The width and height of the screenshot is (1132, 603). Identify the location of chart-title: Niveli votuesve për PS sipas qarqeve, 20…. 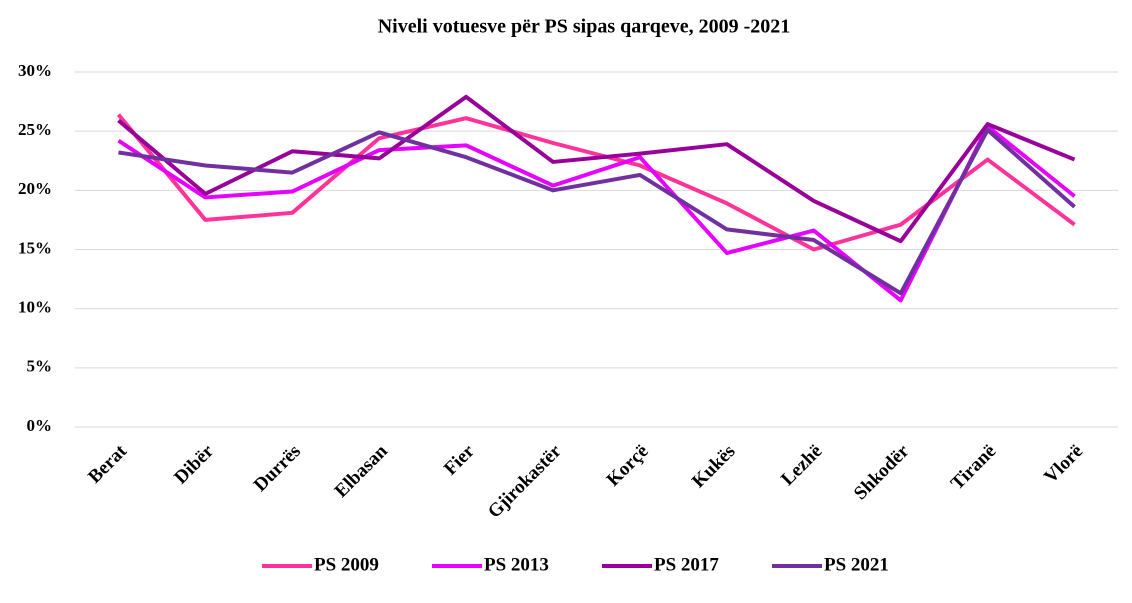
(584, 27).